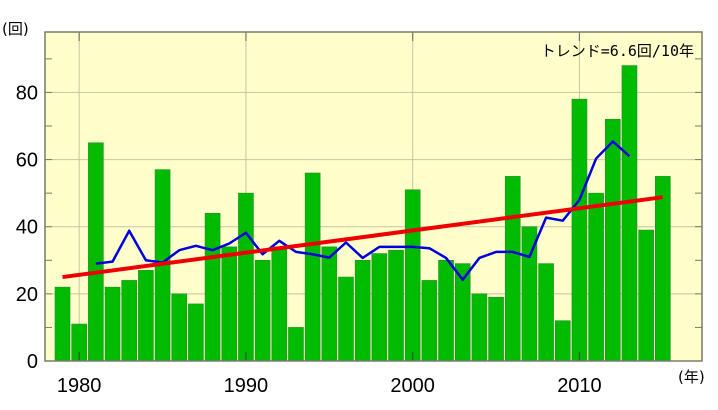 The image size is (718, 410). What do you see at coordinates (412, 386) in the screenshot?
I see `x-tick-label: 2000` at bounding box center [412, 386].